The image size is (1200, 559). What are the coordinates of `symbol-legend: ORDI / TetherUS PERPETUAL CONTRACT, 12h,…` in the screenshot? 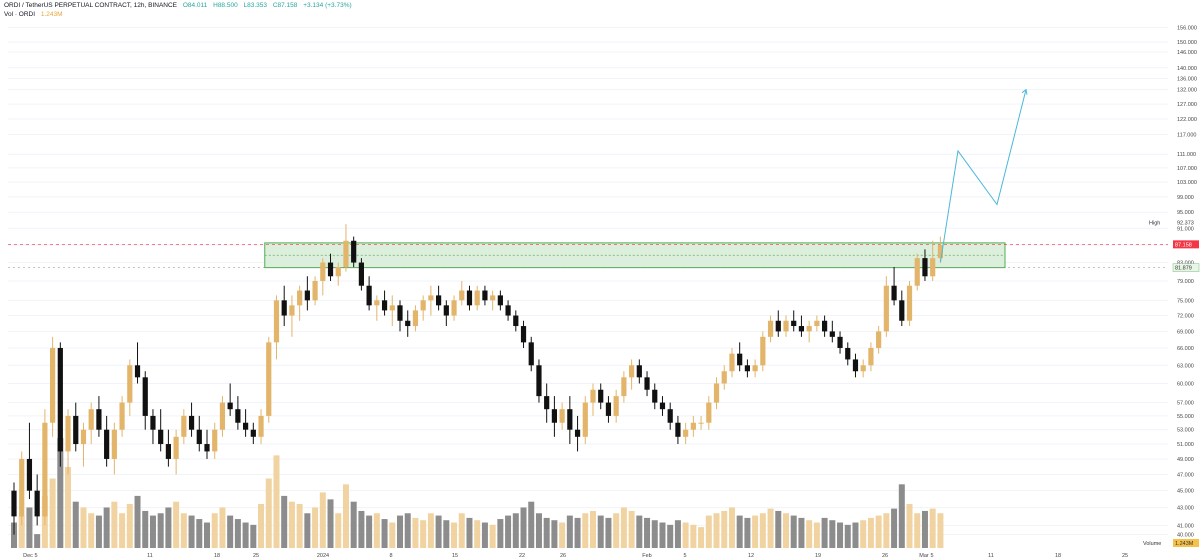 It's located at (180, 6).